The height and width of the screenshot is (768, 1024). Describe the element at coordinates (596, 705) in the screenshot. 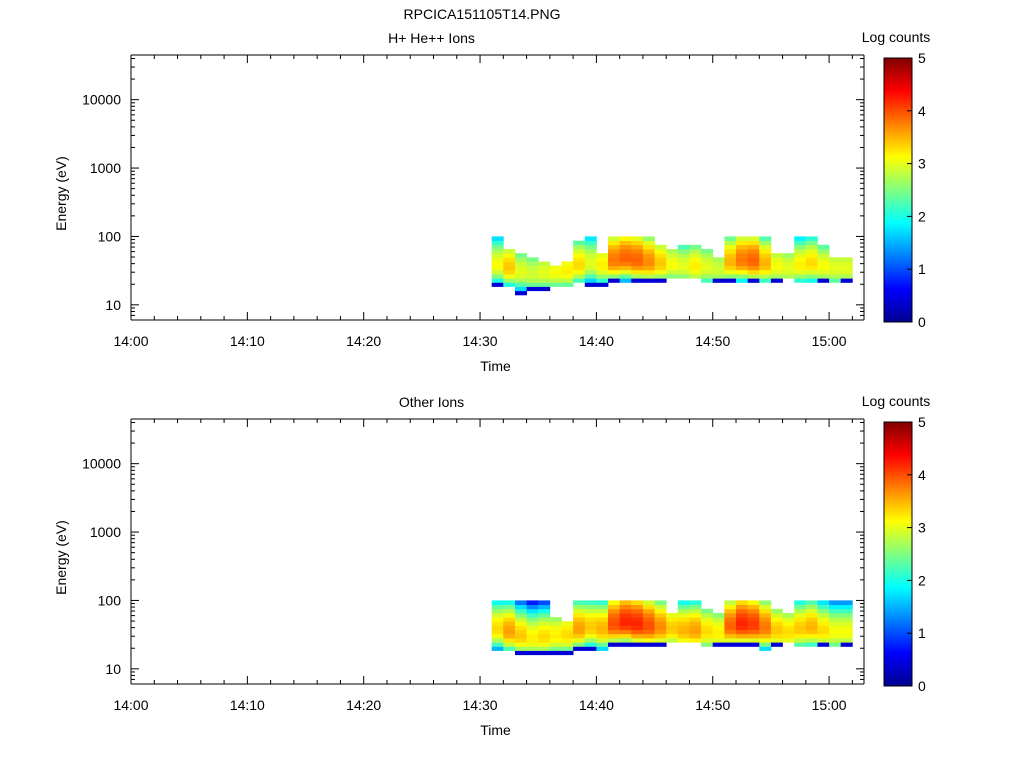

I see `x-tick-label: 14:40` at that location.